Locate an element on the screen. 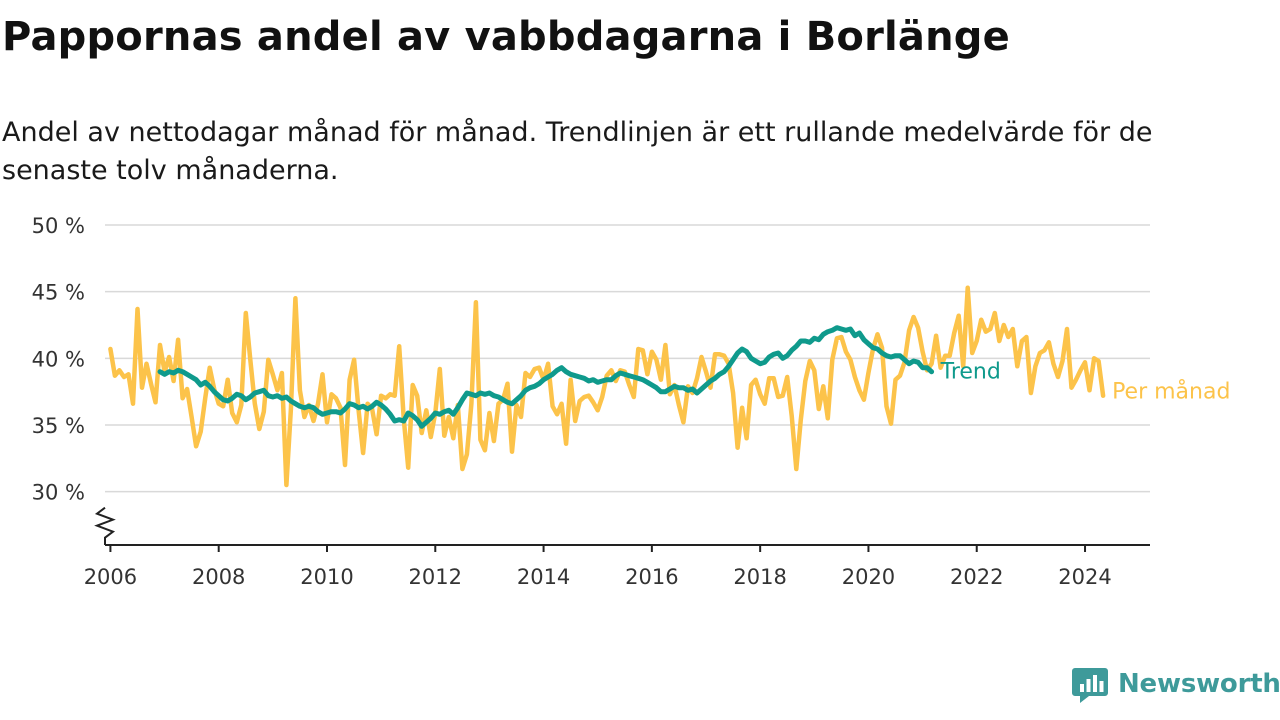 The height and width of the screenshot is (720, 1280). x-tick-label: 2024 is located at coordinates (1084, 577).